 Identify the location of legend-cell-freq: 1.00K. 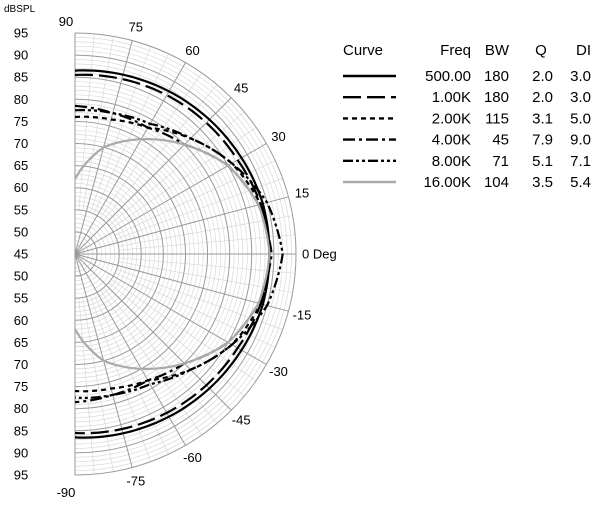
(451, 97).